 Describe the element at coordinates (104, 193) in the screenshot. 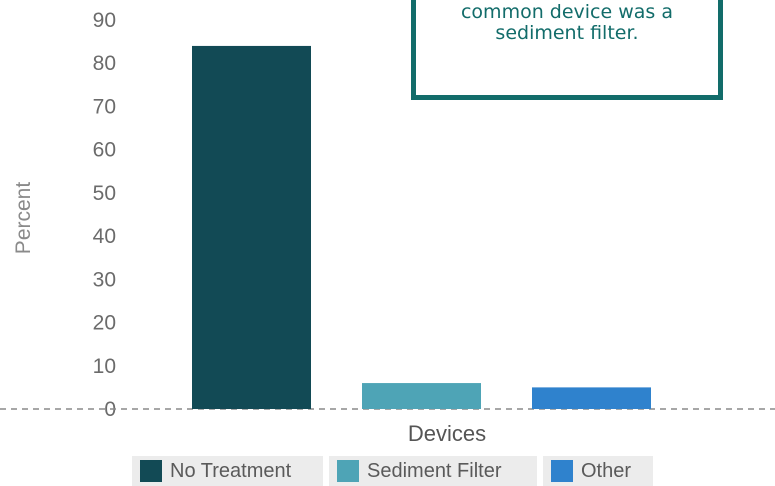

I see `y-tick-label: 50` at that location.